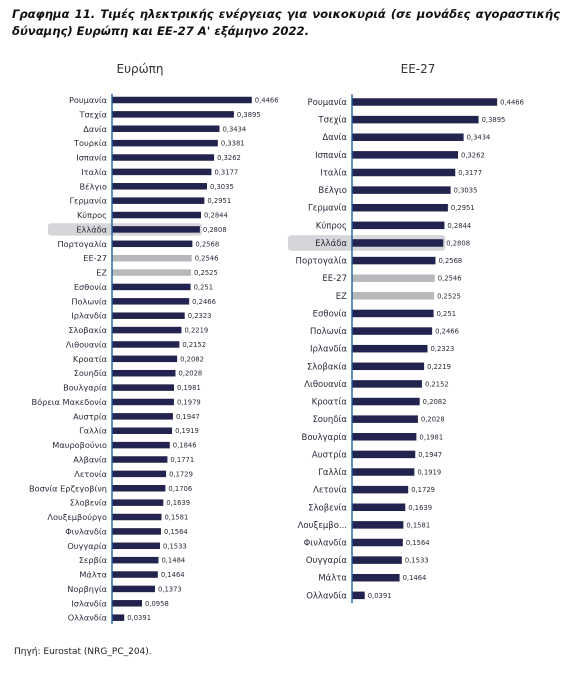 The height and width of the screenshot is (674, 571). I want to click on data-label: 0,1484, so click(173, 561).